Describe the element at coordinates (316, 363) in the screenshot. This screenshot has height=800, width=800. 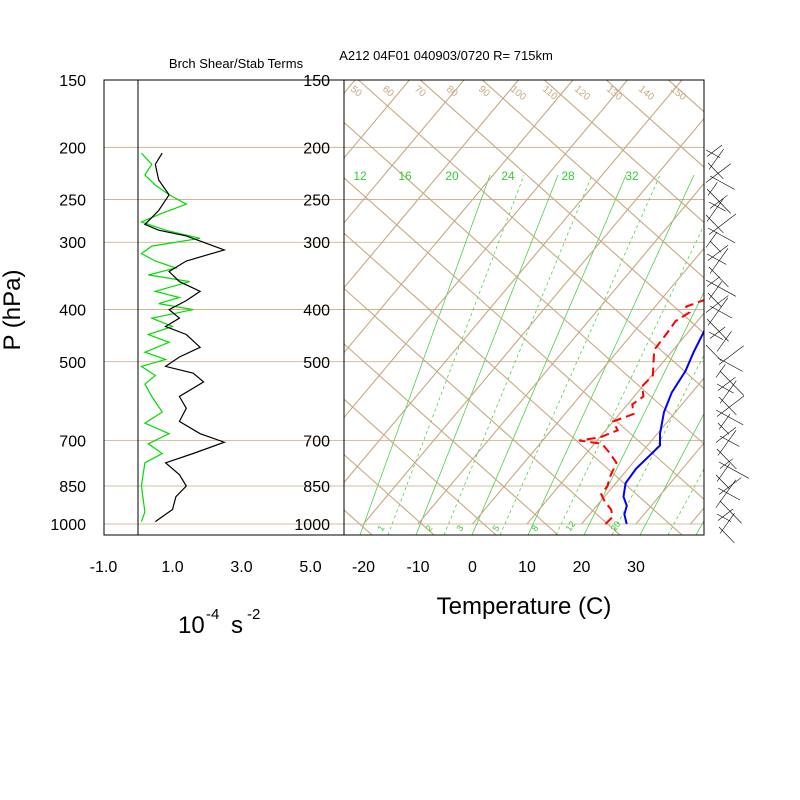
I see `right-pressure-tick: 500` at that location.